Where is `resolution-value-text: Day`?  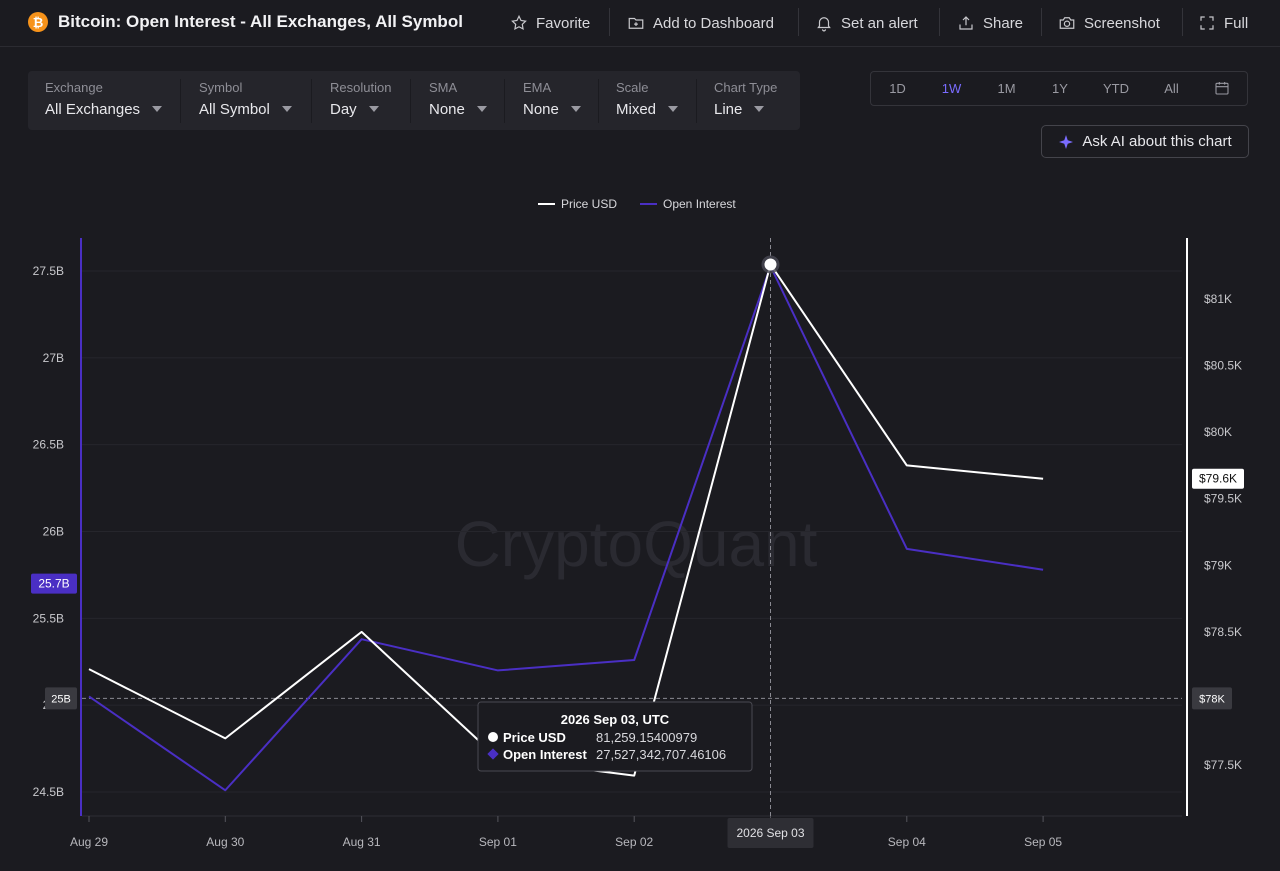 resolution-value-text: Day is located at coordinates (343, 109).